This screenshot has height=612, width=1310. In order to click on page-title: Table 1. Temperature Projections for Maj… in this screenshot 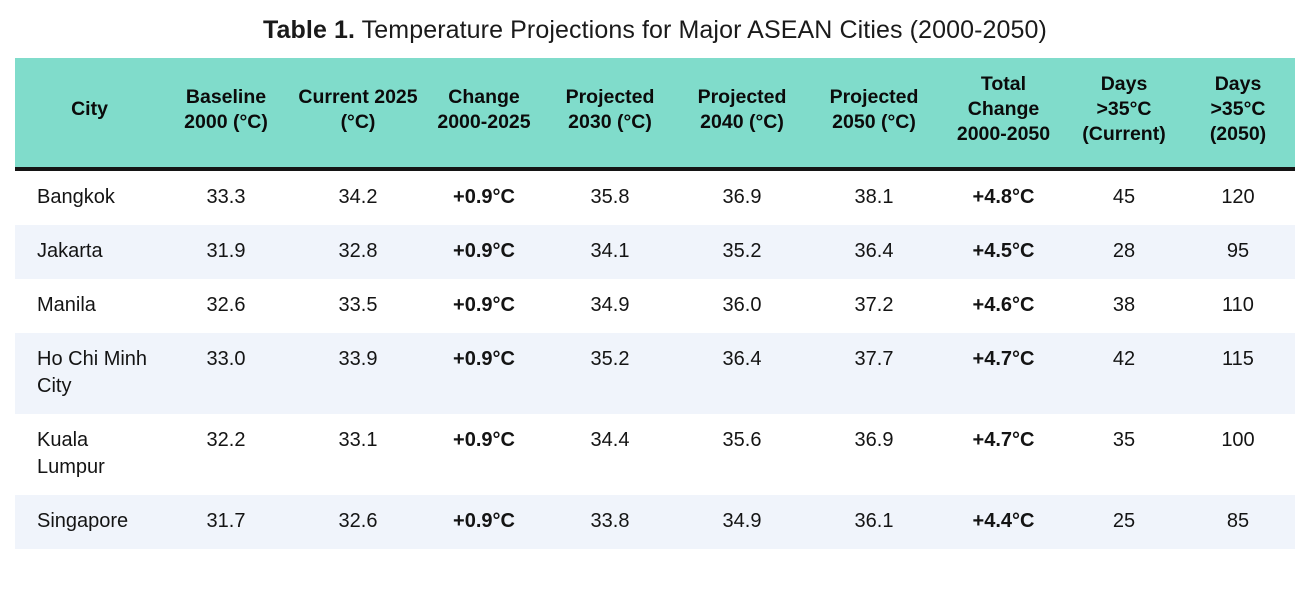, I will do `click(655, 30)`.